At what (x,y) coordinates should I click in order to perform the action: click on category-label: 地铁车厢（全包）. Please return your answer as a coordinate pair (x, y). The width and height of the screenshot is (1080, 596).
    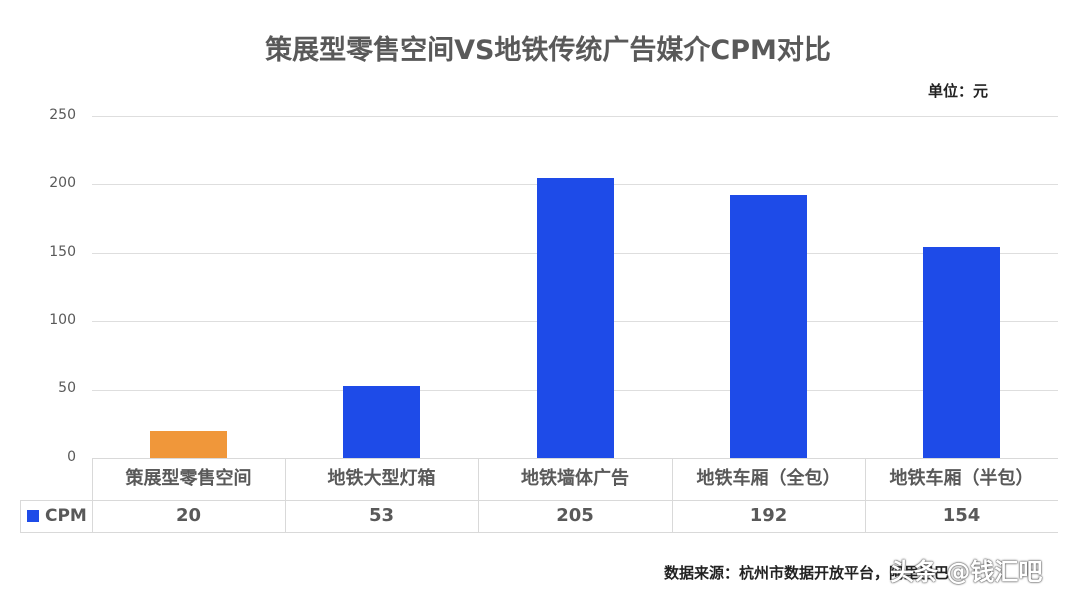
    Looking at the image, I should click on (768, 478).